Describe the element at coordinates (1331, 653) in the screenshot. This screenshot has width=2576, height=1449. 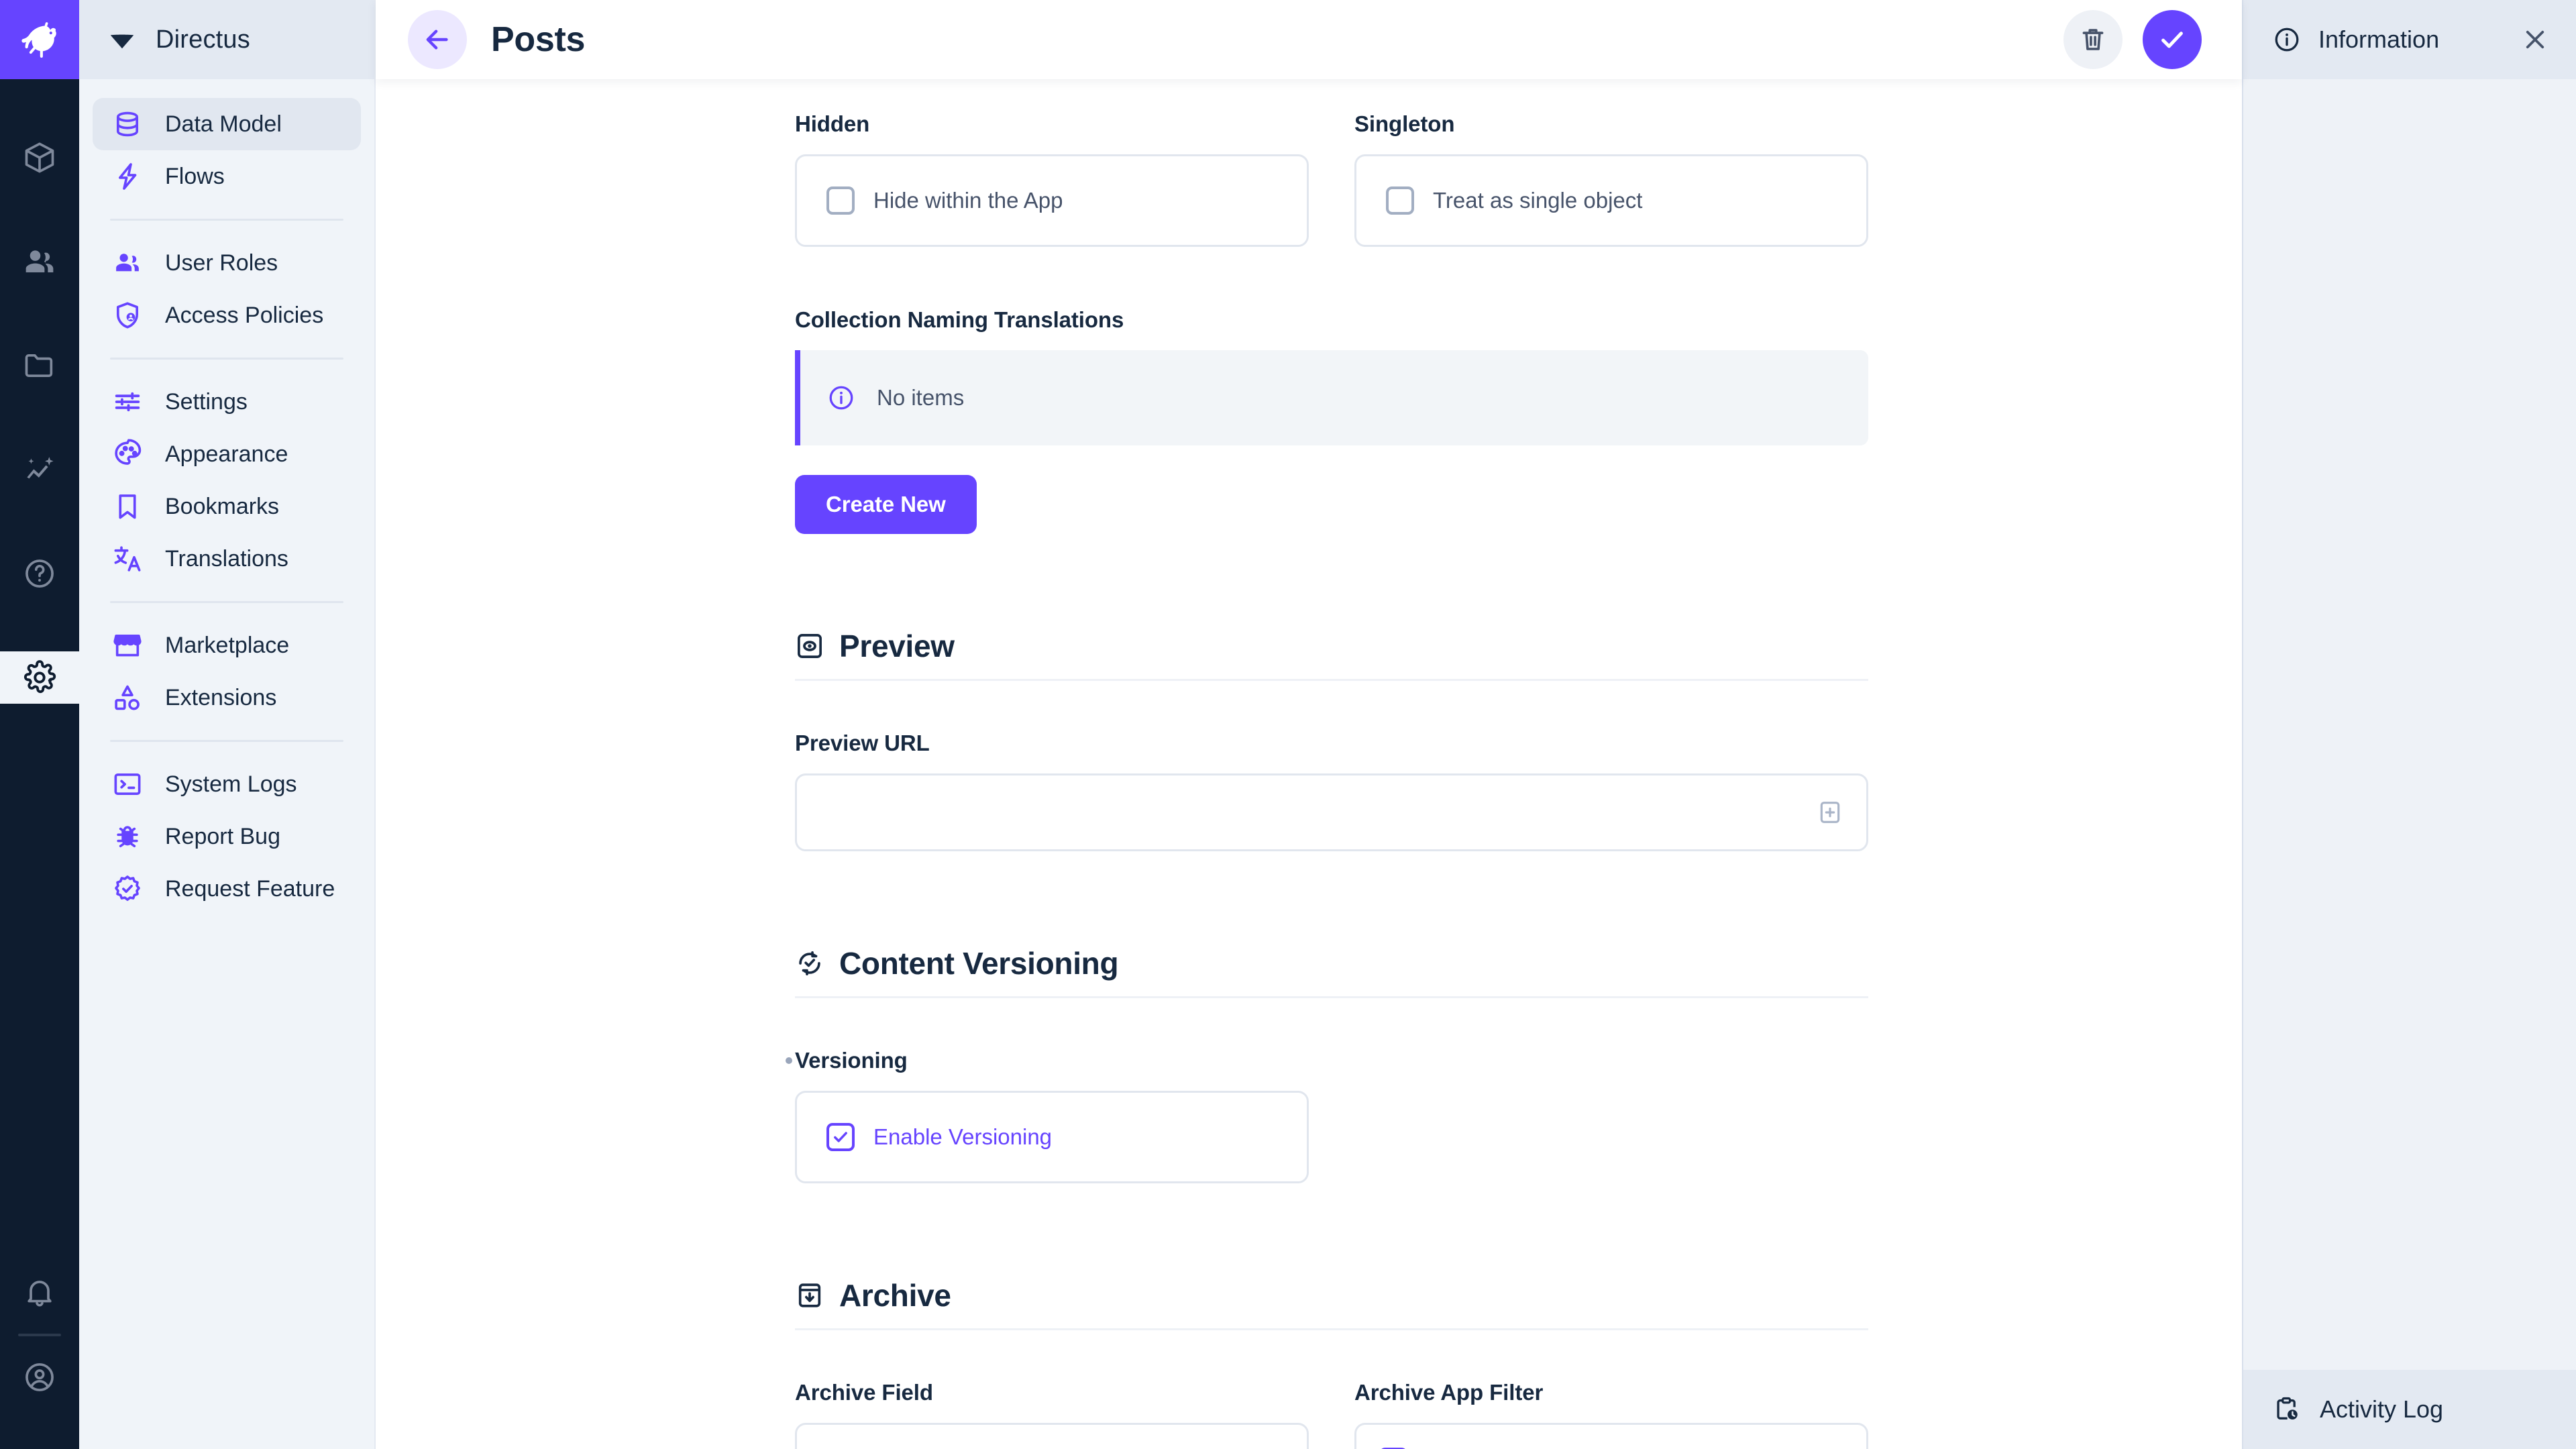
I see `preview-section-header: Preview` at that location.